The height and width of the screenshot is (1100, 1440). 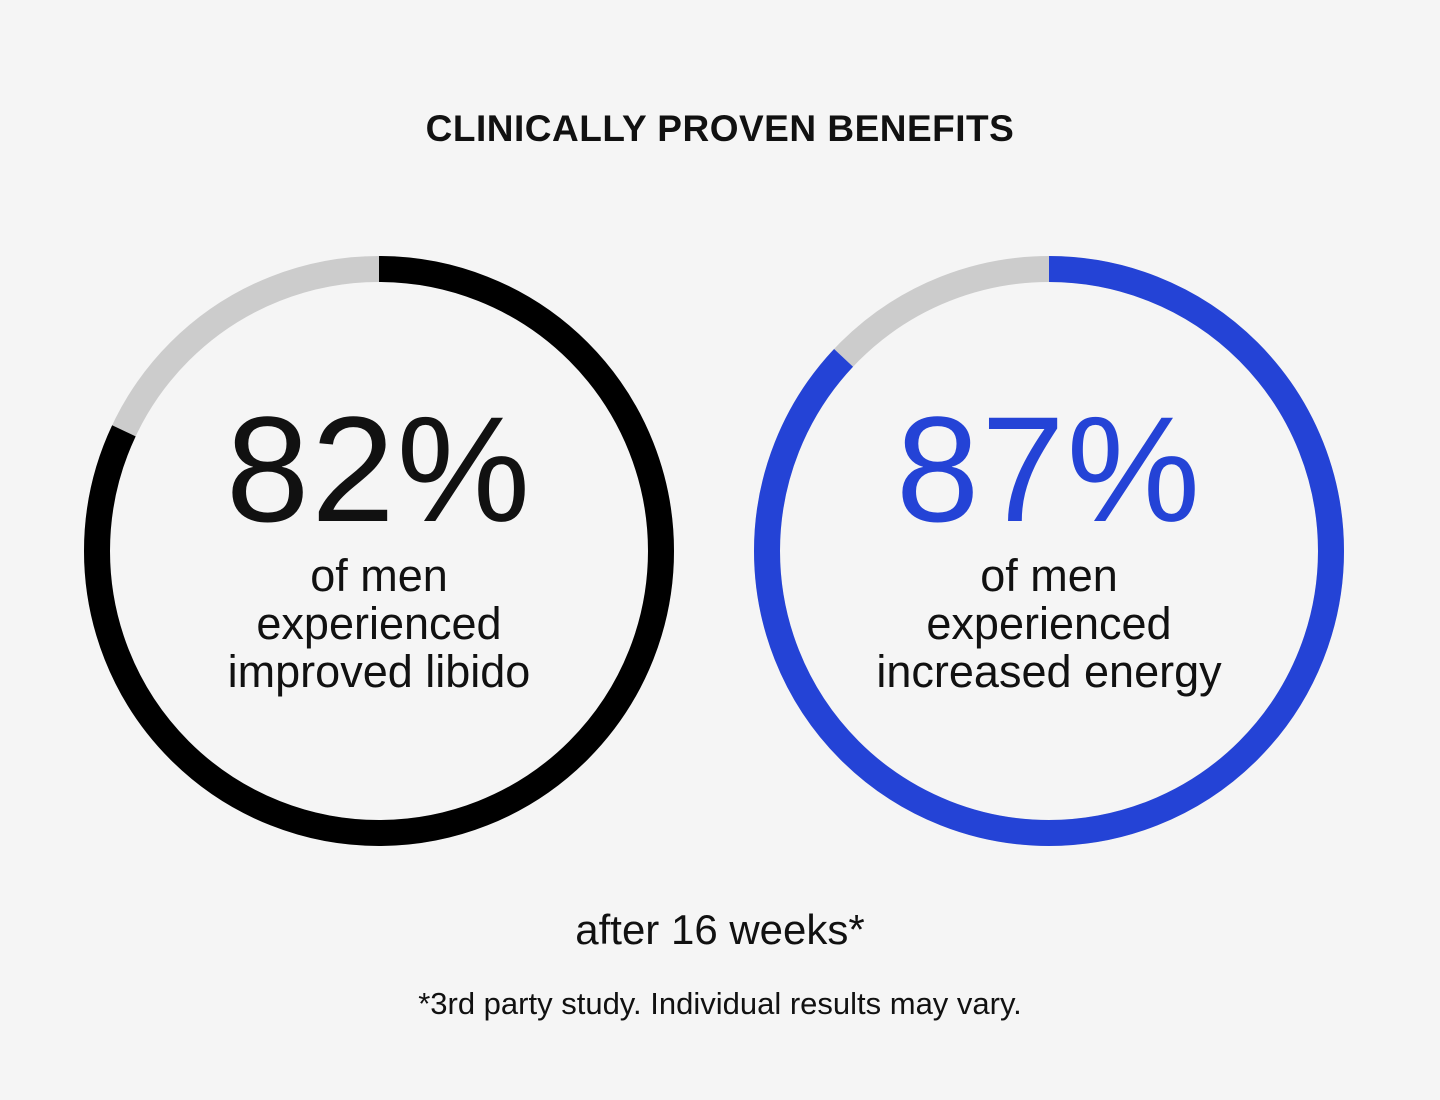 What do you see at coordinates (1049, 469) in the screenshot?
I see `stat-value-energy: 87%` at bounding box center [1049, 469].